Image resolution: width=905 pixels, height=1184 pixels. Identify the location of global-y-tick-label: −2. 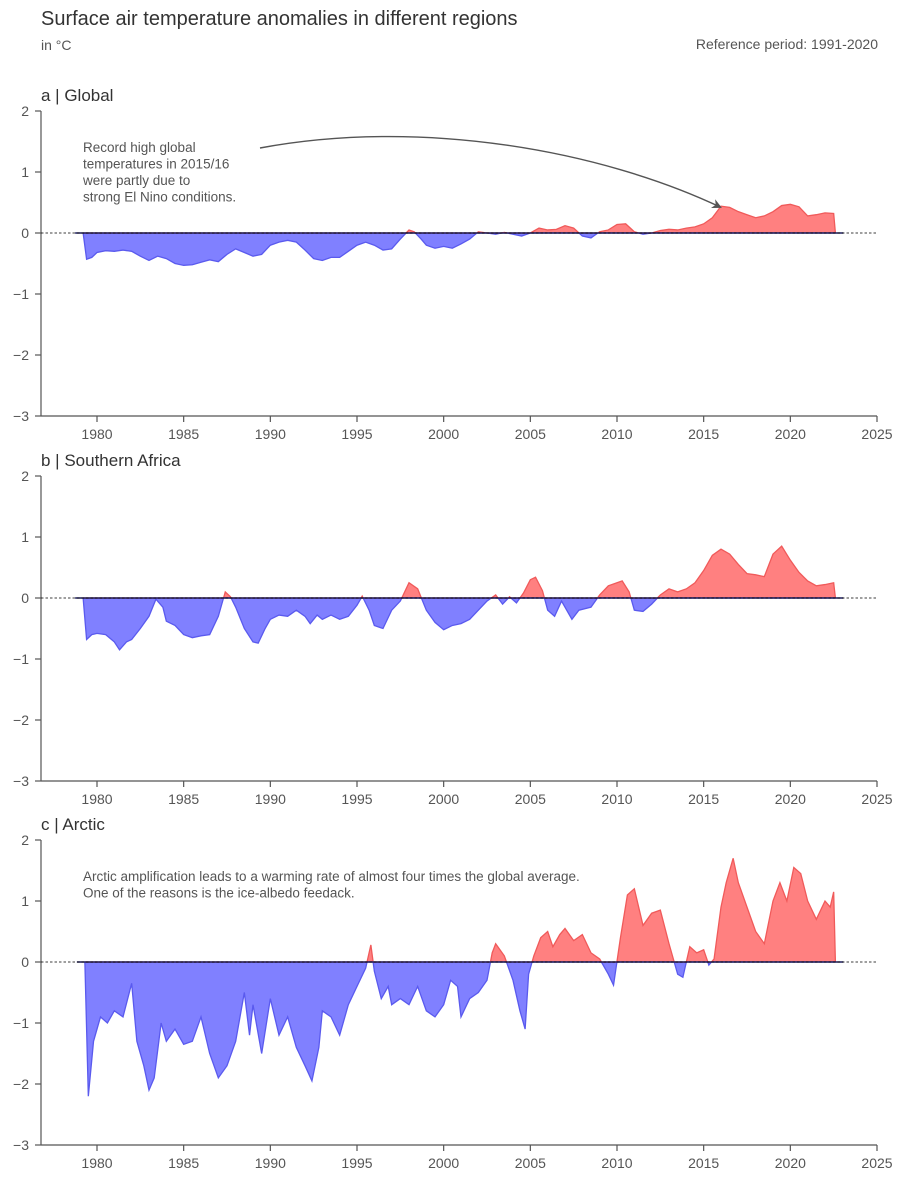
(21, 355).